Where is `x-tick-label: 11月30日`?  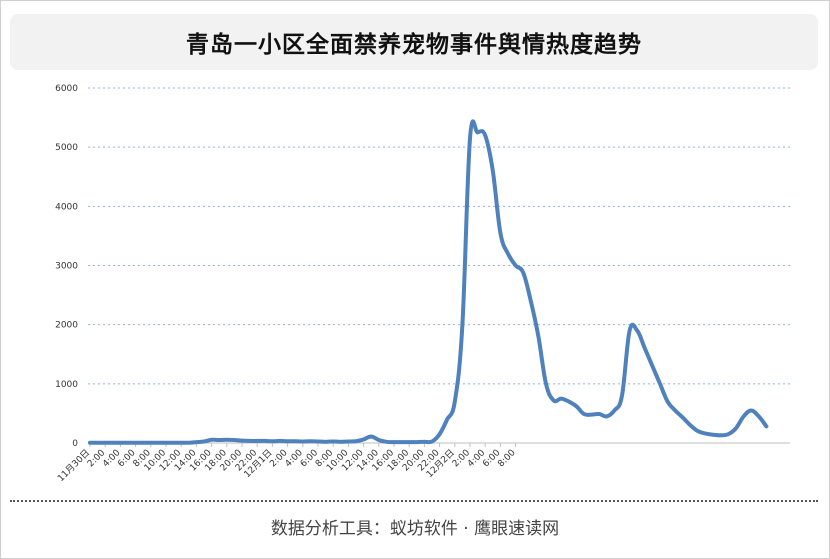 x-tick-label: 11月30日 is located at coordinates (73, 465).